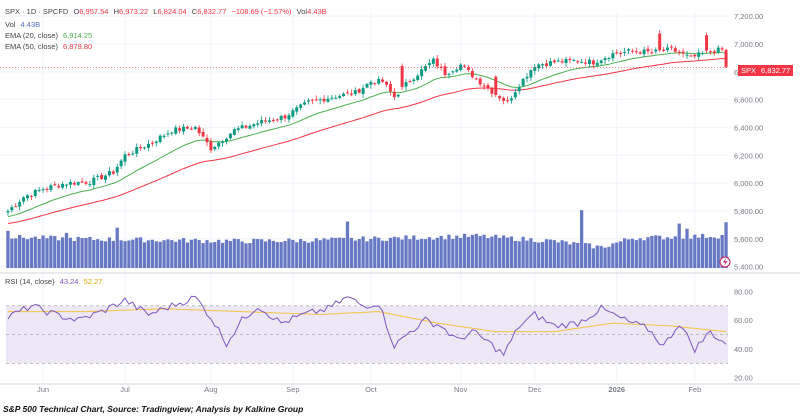  I want to click on volume-bars, so click(367, 239).